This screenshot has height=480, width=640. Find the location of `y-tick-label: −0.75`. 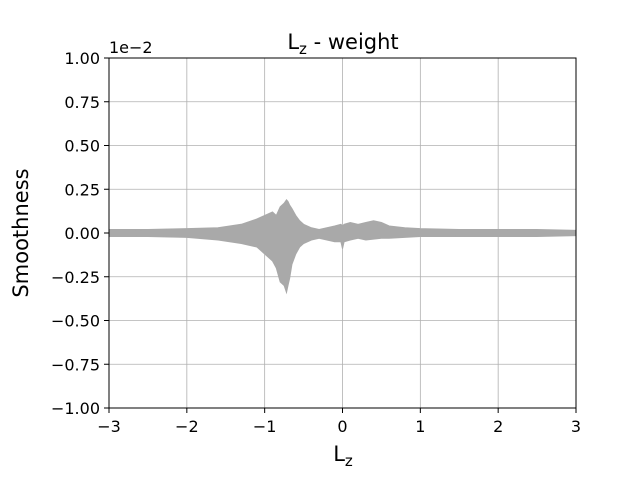

y-tick-label: −0.75 is located at coordinates (75, 364).